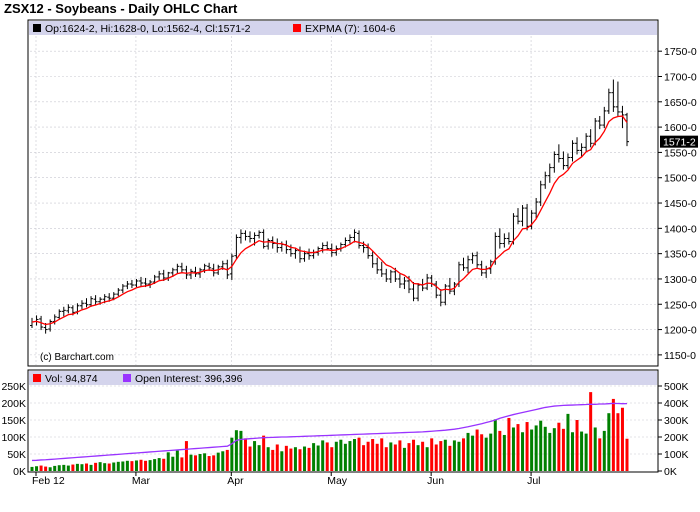 This screenshot has height=512, width=700. I want to click on vol-legend-marker, so click(37, 378).